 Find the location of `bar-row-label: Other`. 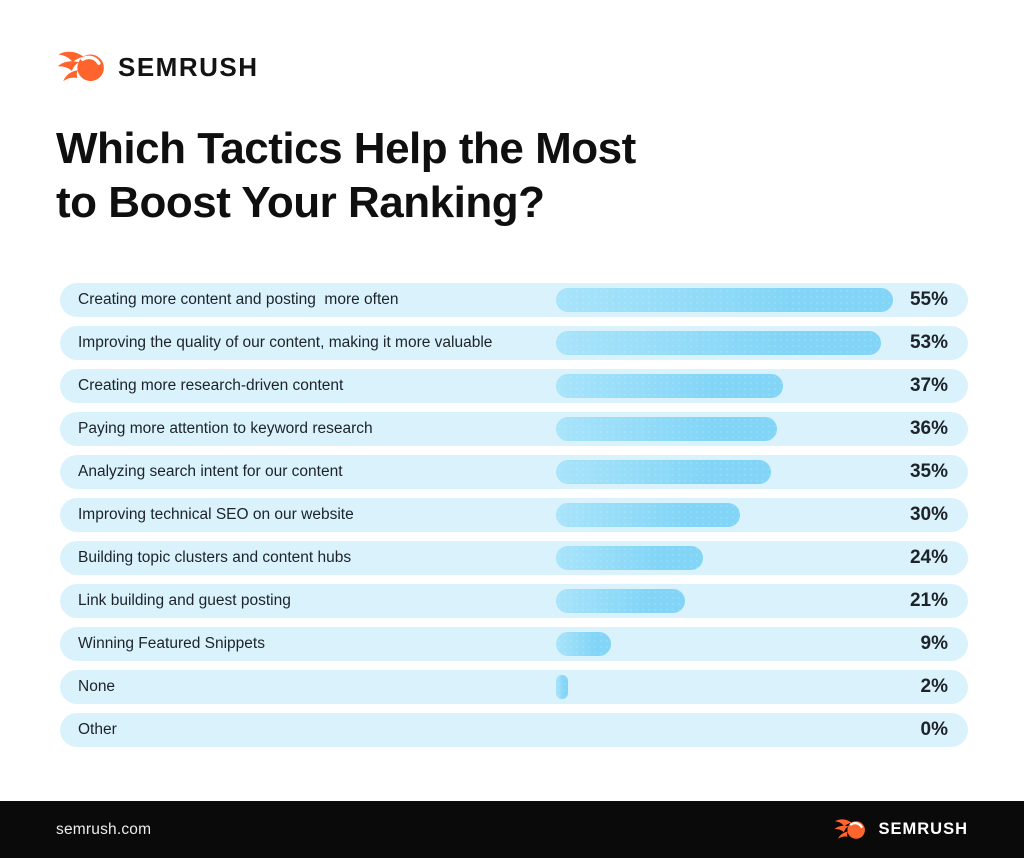

bar-row-label: Other is located at coordinates (97, 729).